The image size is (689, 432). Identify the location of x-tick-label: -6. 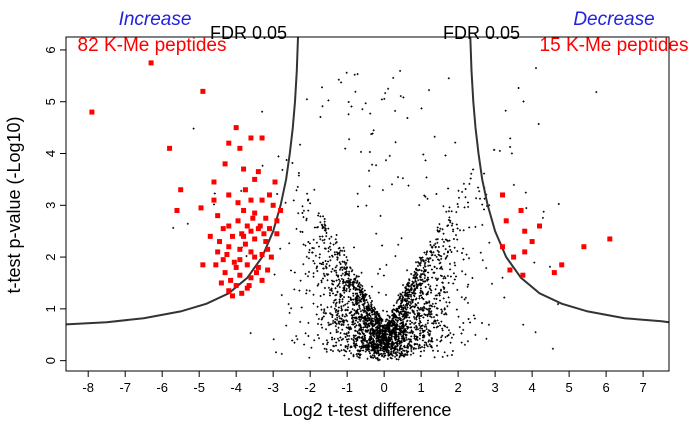
(162, 387).